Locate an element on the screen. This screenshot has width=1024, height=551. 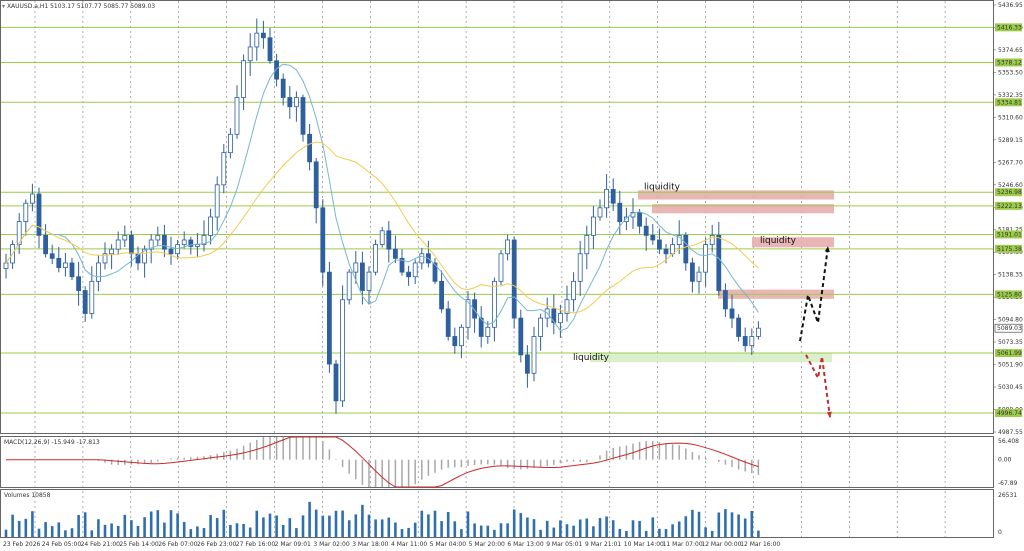
price-tick-label: 5181.25 is located at coordinates (1010, 230).